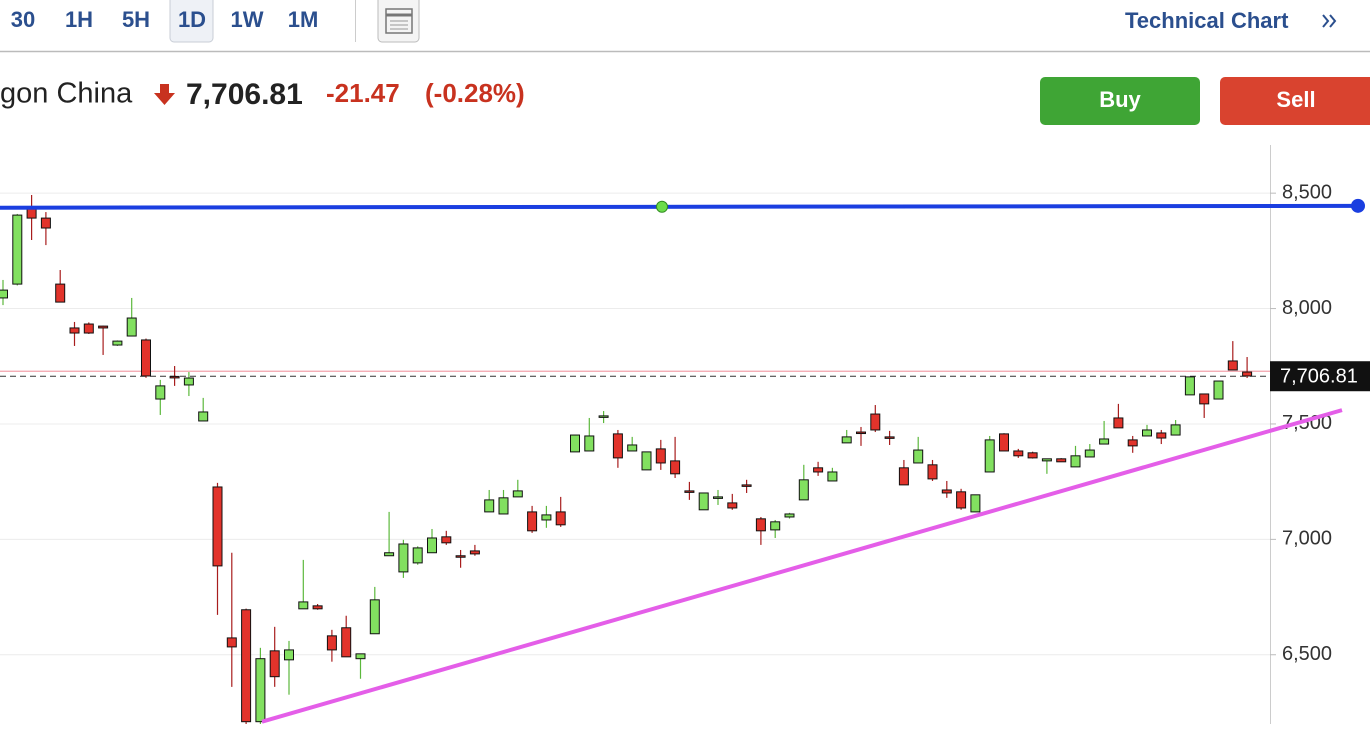  I want to click on interval-button: 1W, so click(247, 19).